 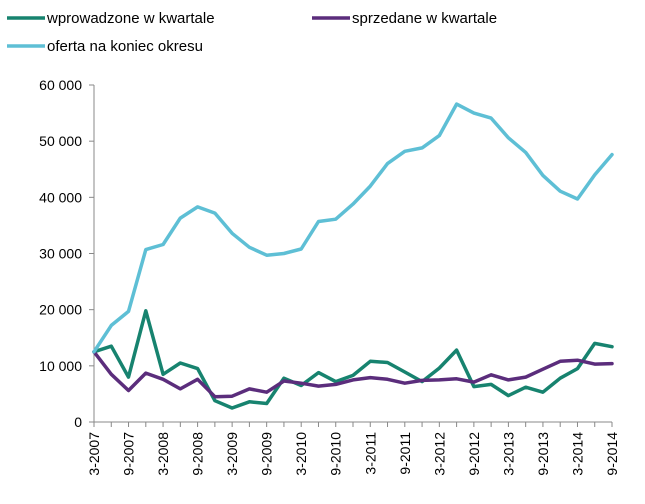 What do you see at coordinates (267, 454) in the screenshot?
I see `x-tick-label: 9-2009` at bounding box center [267, 454].